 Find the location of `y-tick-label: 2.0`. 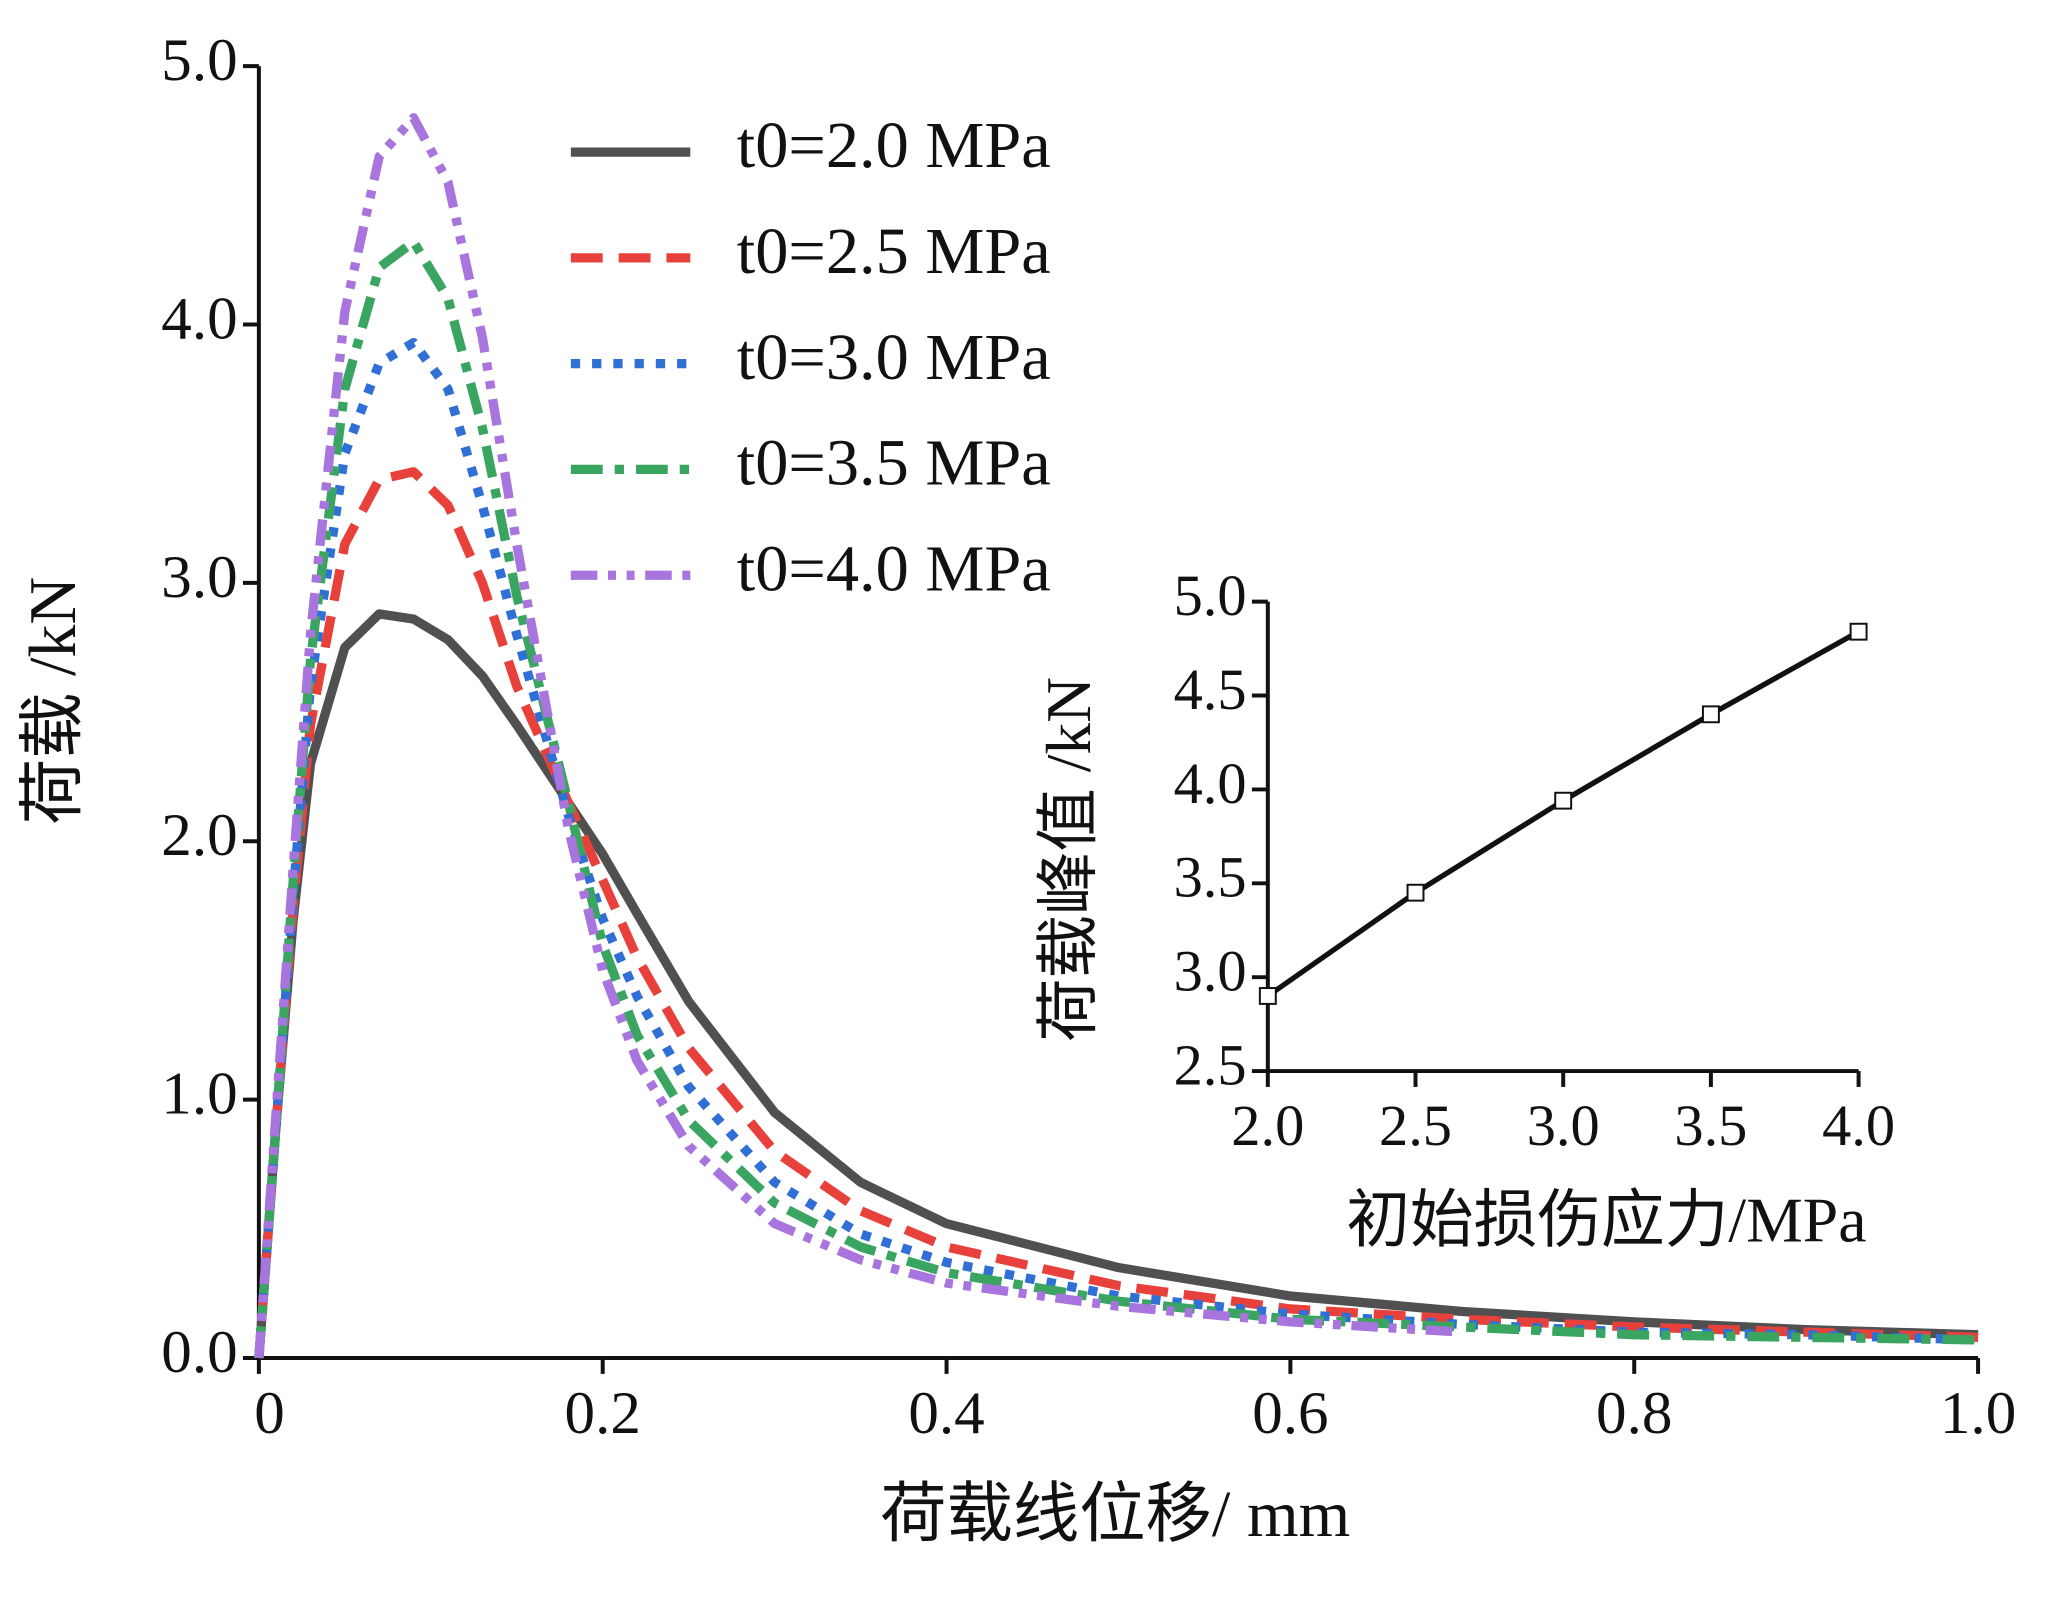

y-tick-label: 2.0 is located at coordinates (199, 835).